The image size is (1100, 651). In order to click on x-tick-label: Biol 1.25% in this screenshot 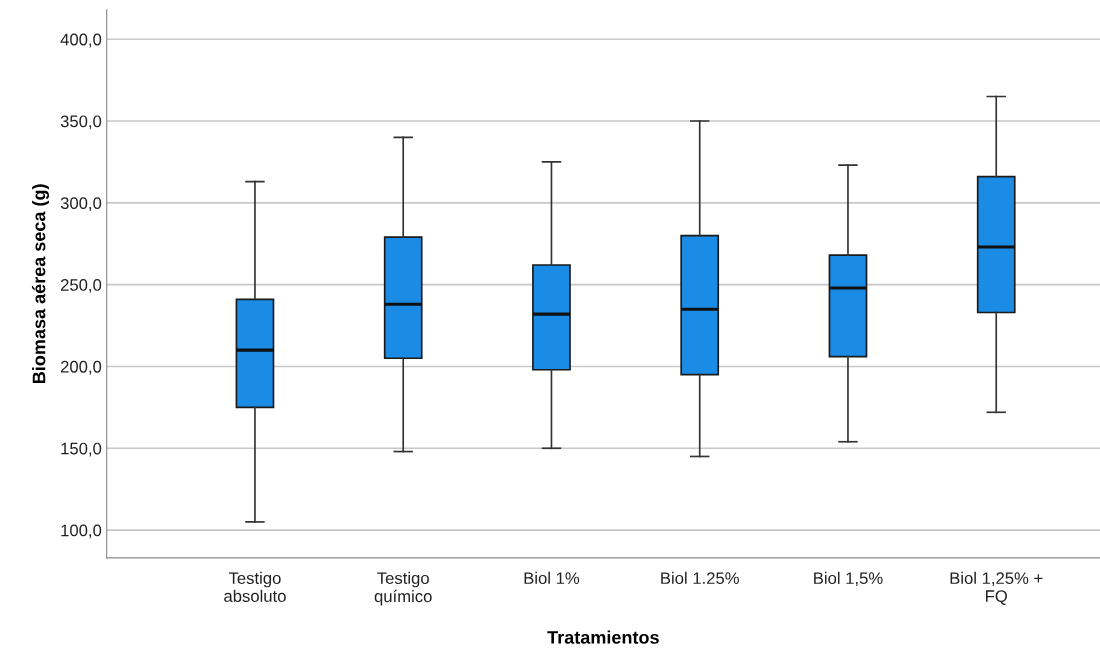, I will do `click(700, 578)`.